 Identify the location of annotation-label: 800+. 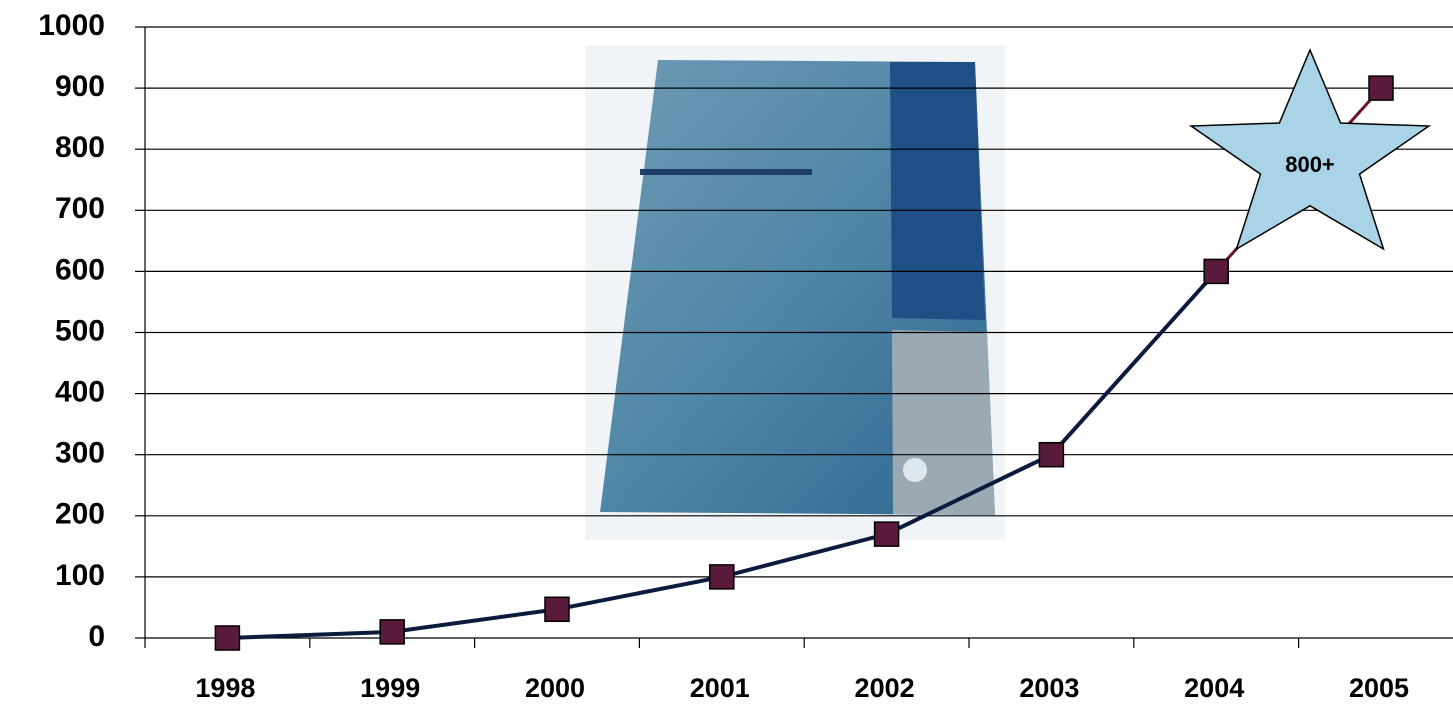
(1310, 164).